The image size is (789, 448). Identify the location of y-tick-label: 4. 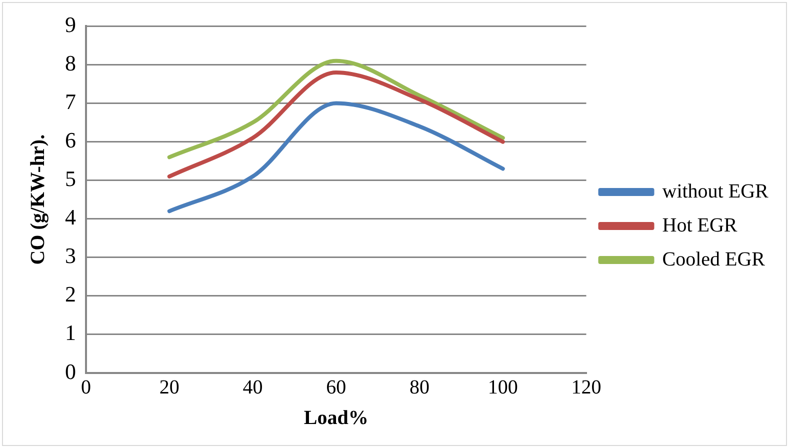
(70, 217).